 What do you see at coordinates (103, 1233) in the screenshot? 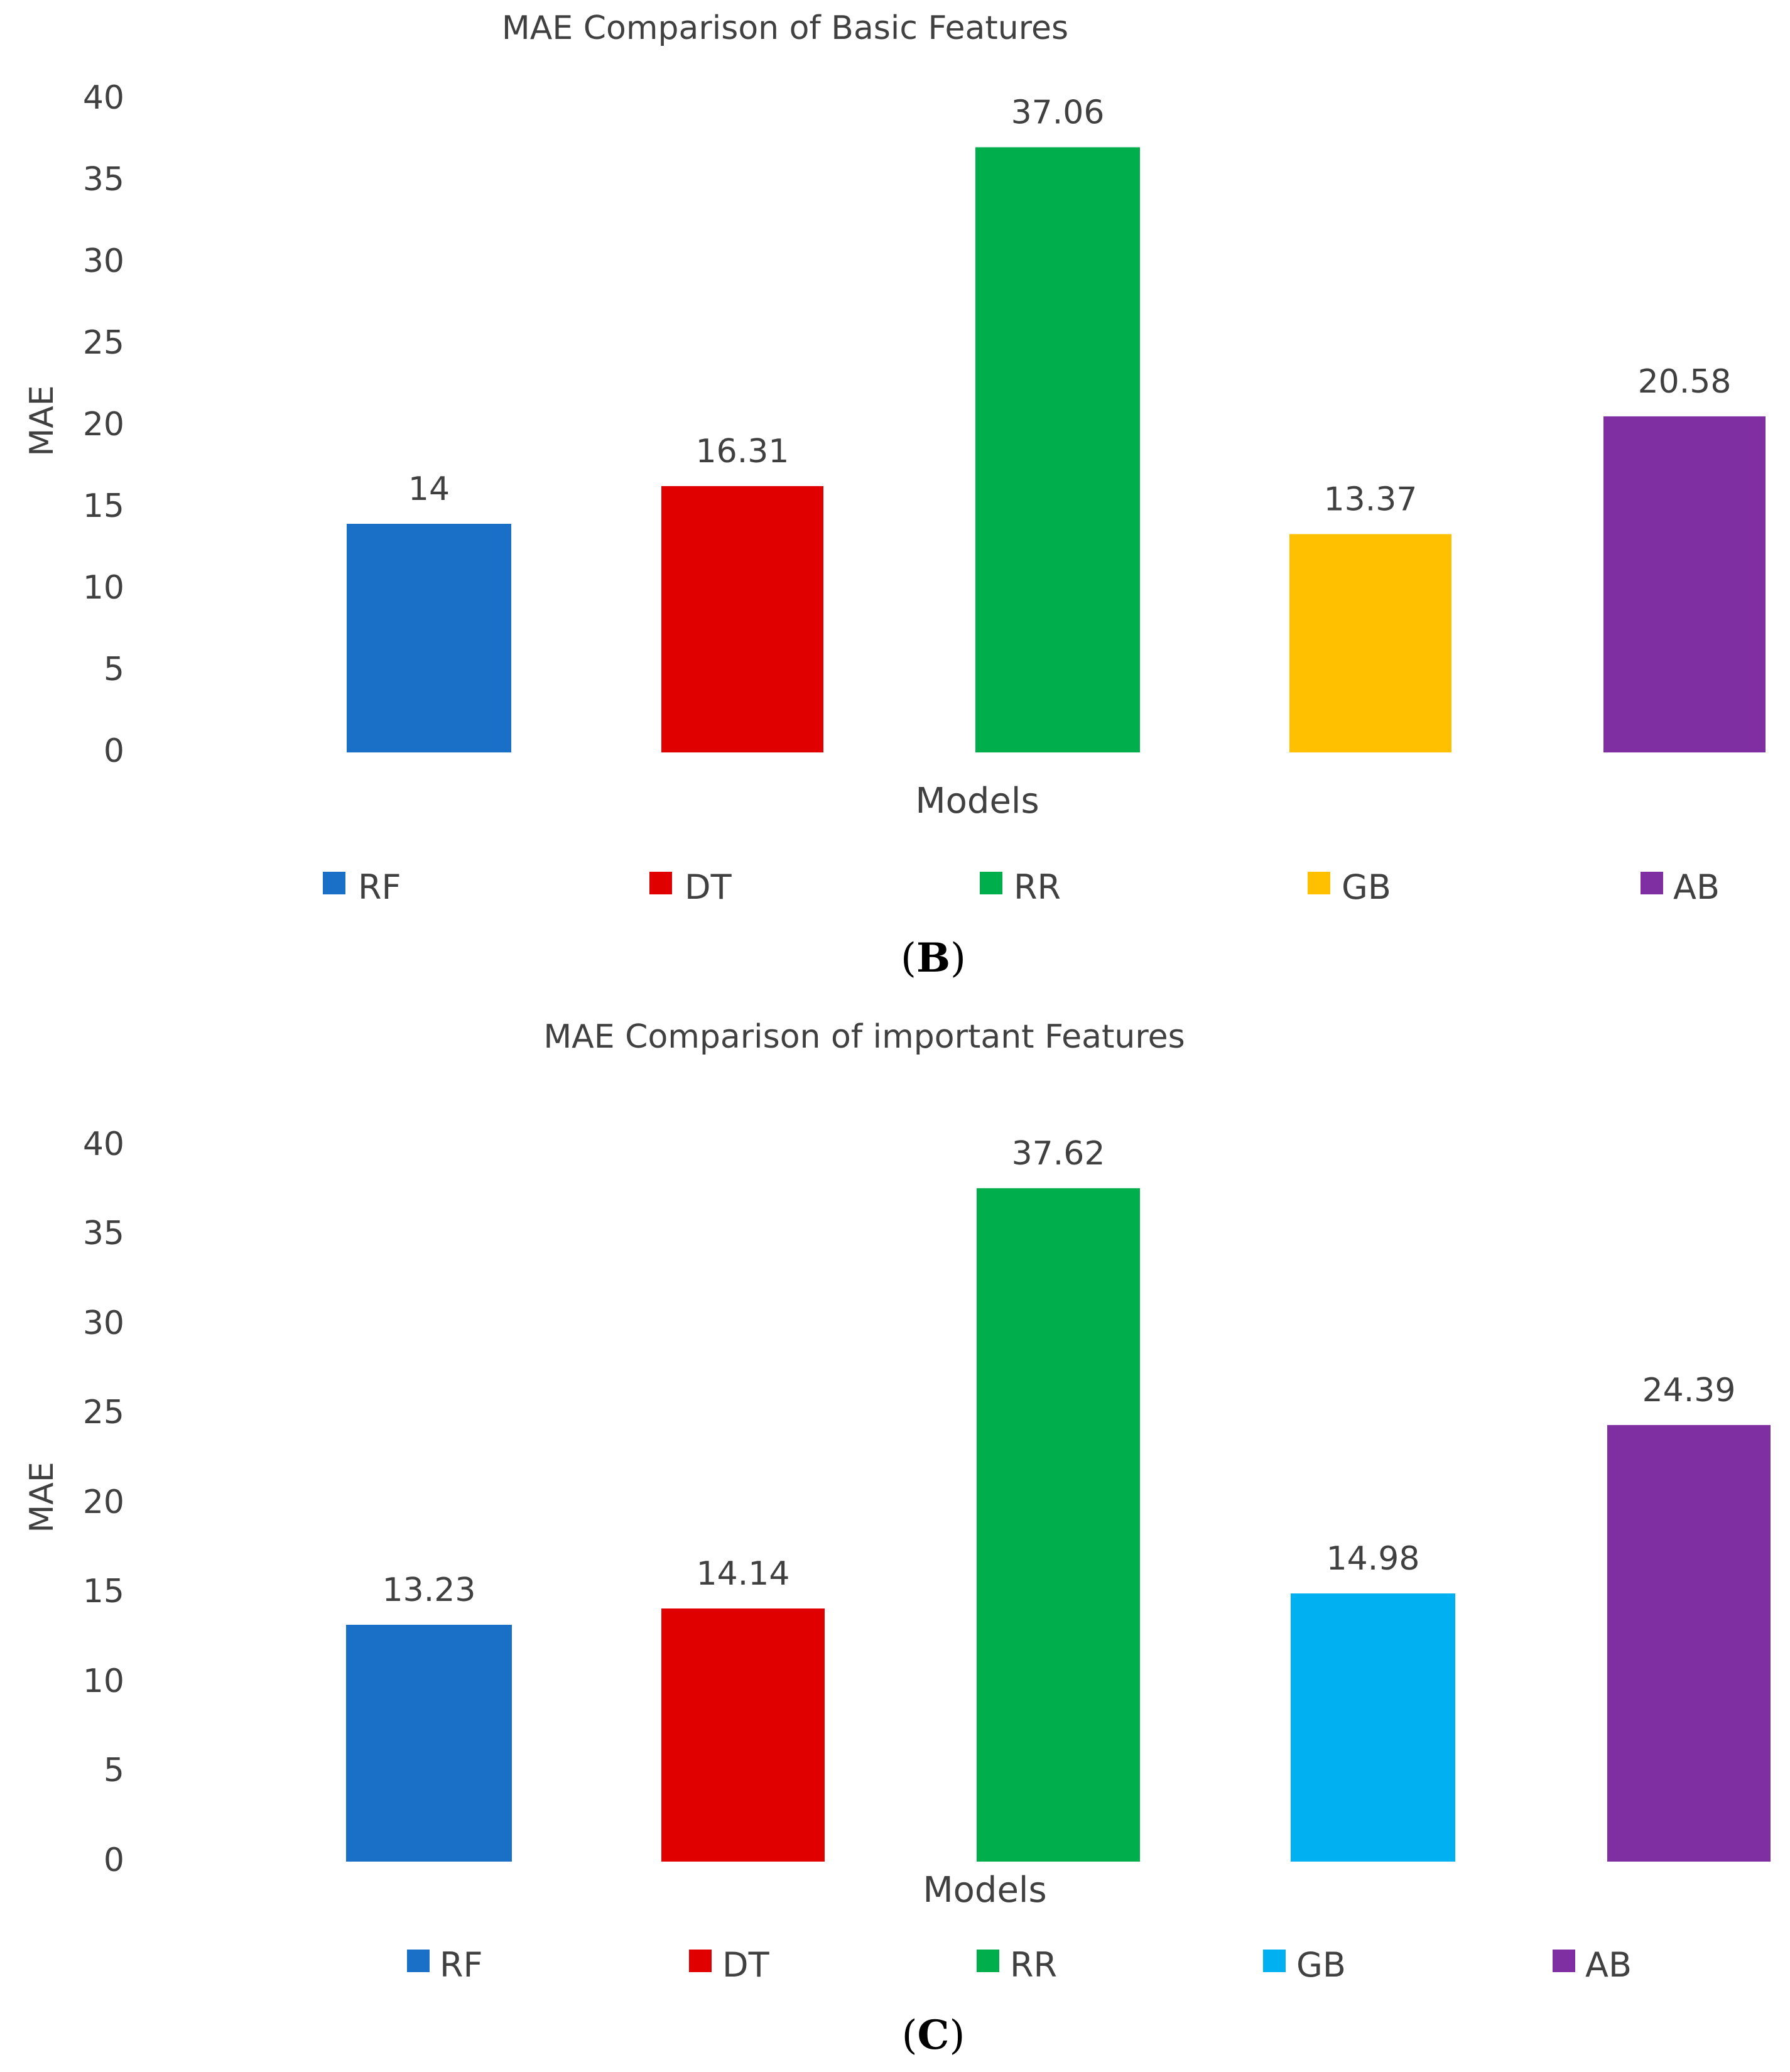
I see `chart-c-ytick: 35` at bounding box center [103, 1233].